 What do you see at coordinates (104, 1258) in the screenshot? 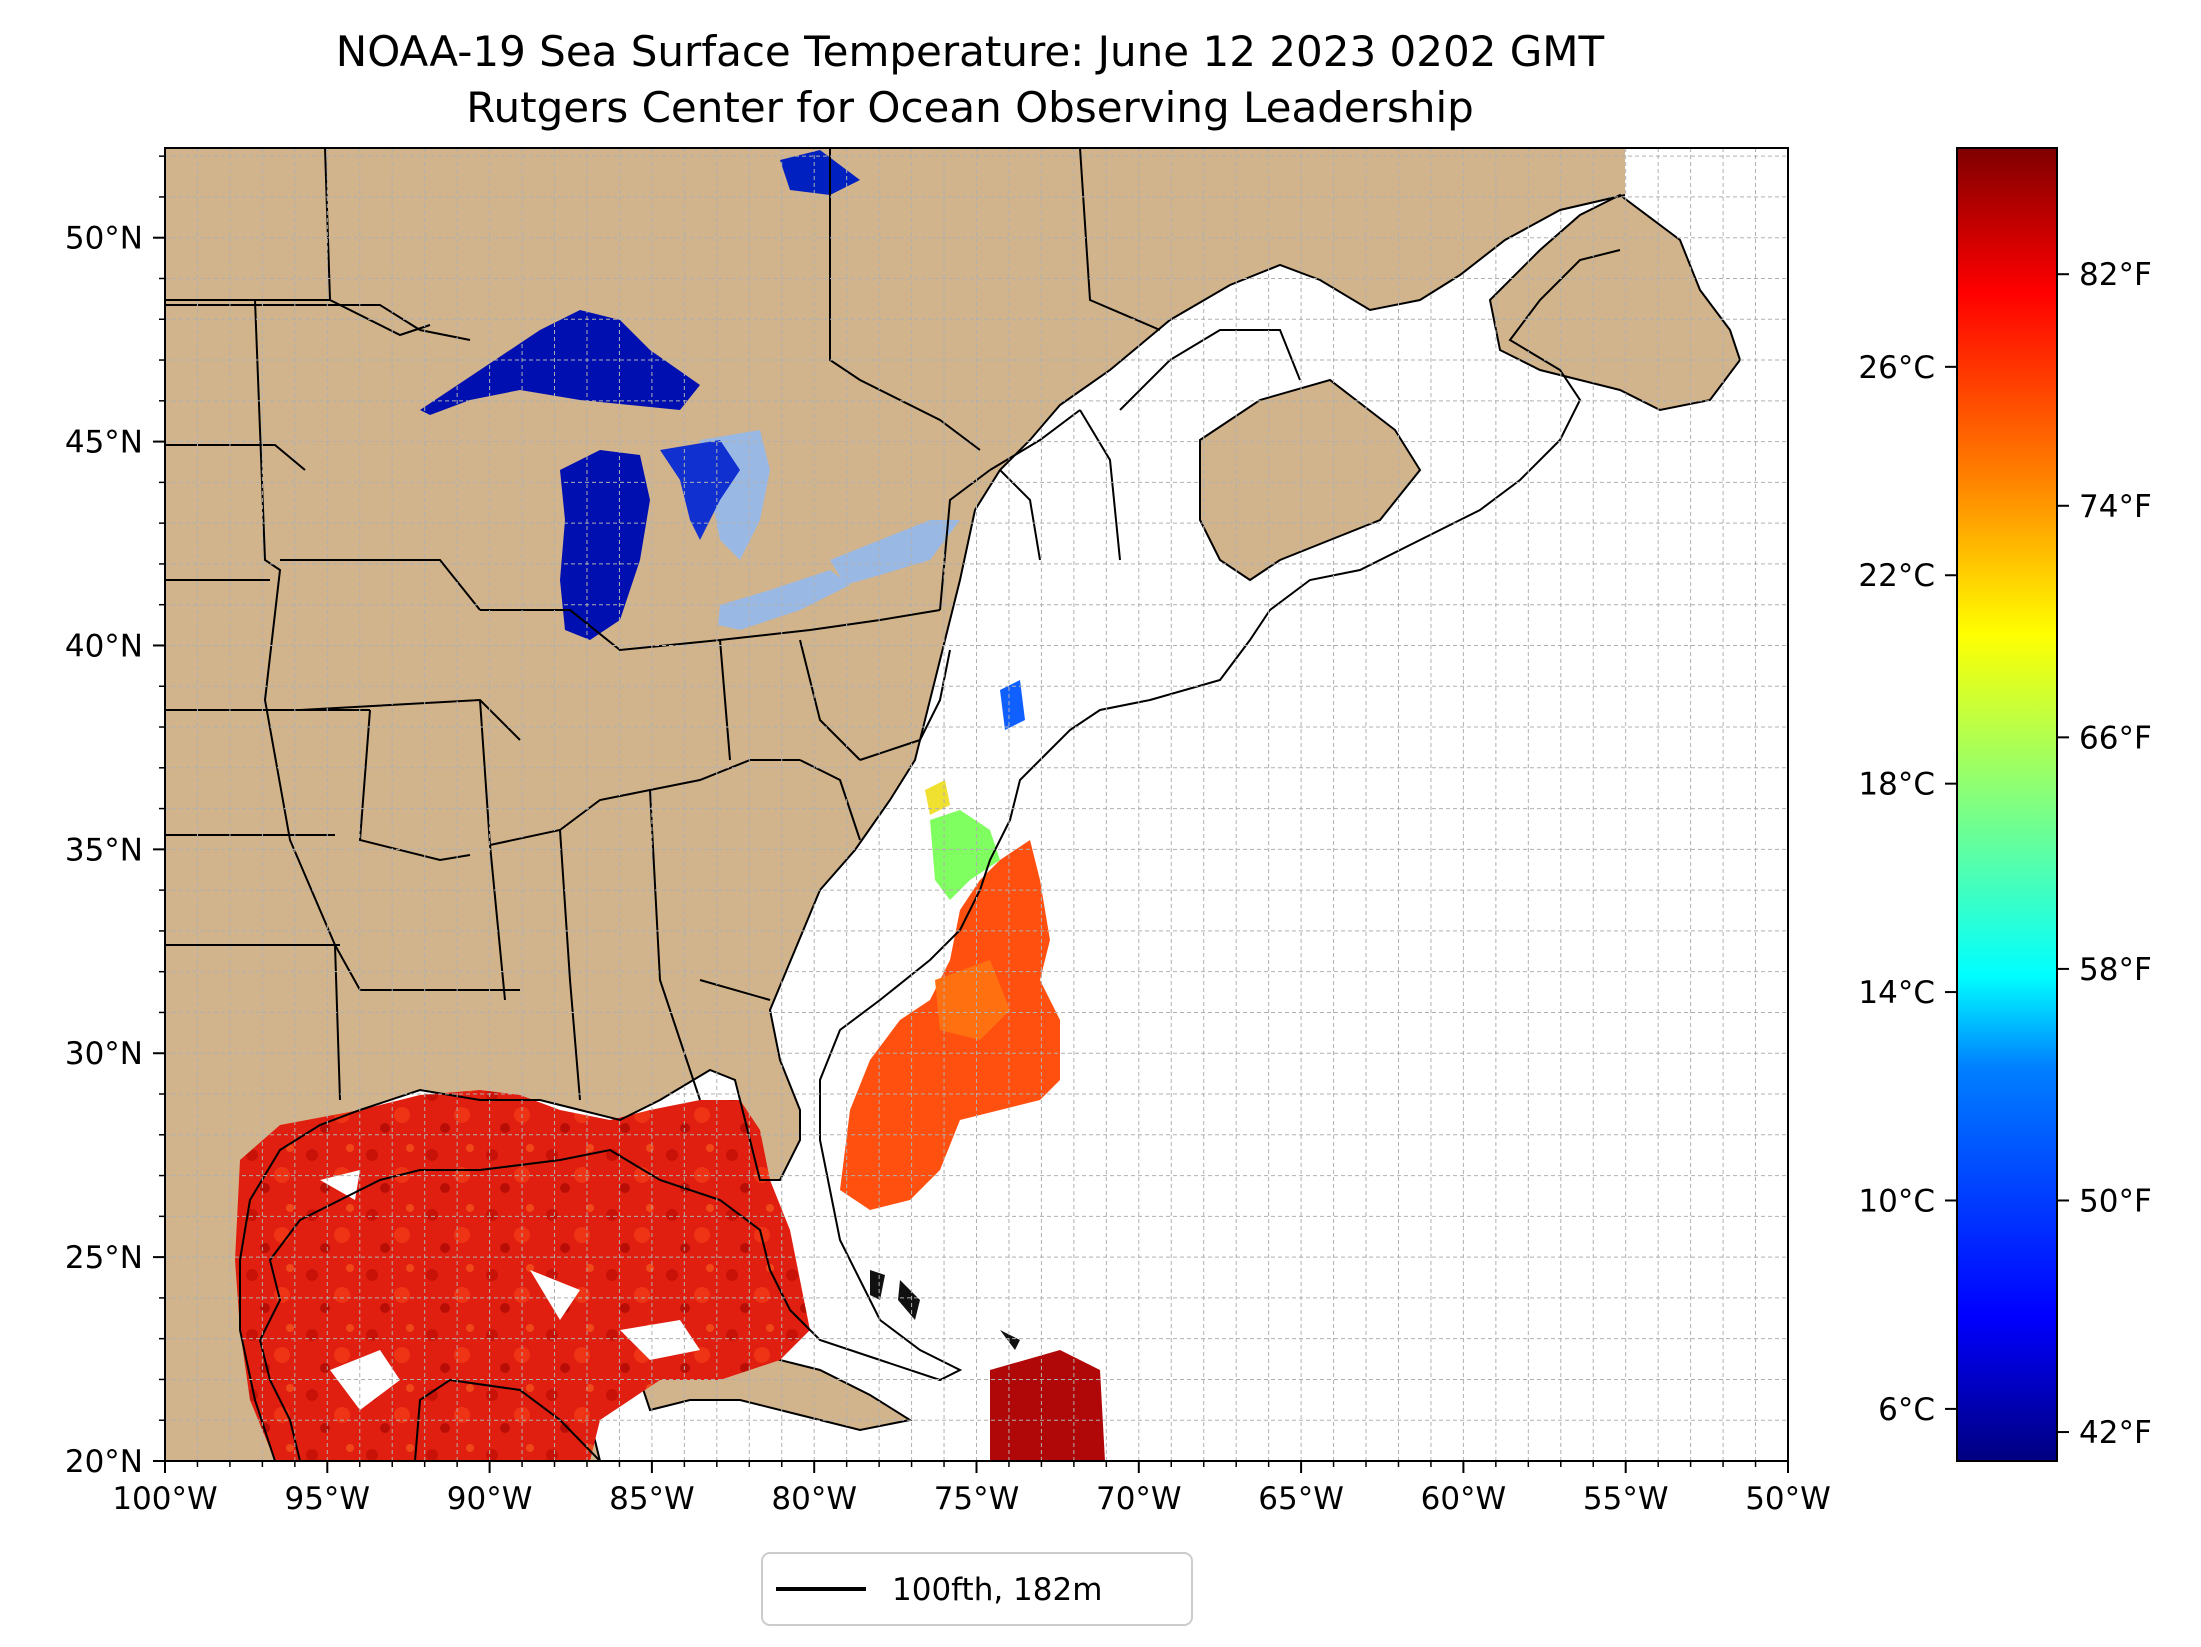
I see `lat-tick-label: 25°N` at bounding box center [104, 1258].